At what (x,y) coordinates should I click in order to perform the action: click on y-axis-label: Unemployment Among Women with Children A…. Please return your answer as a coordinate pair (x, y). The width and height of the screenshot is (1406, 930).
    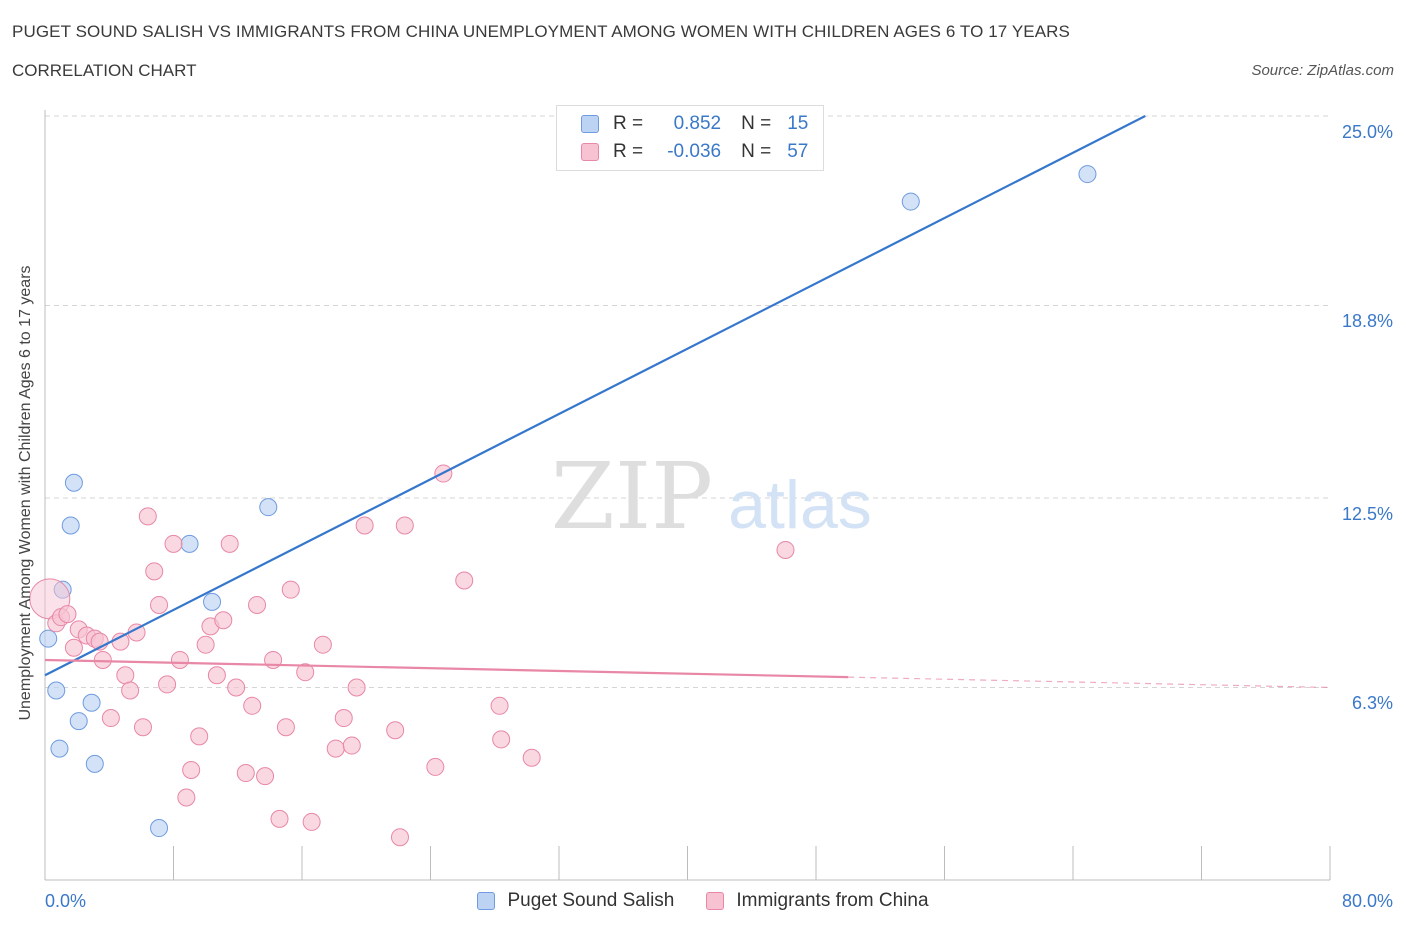
    Looking at the image, I should click on (25, 493).